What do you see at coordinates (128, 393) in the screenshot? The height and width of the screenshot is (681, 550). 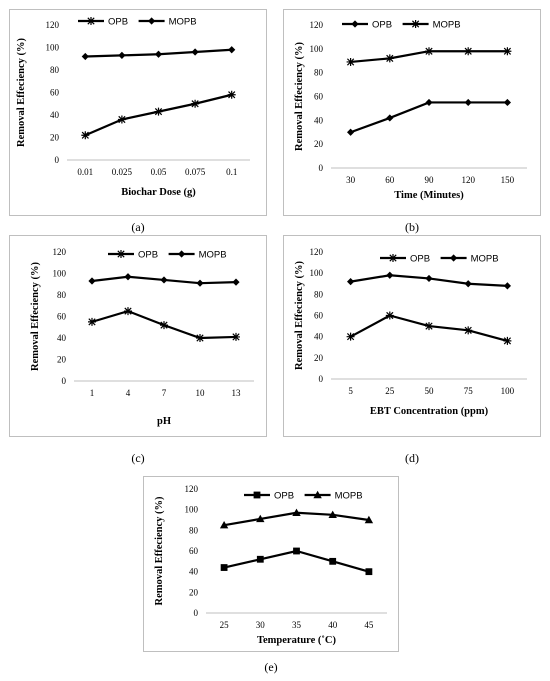 I see `x-tick-label: 4` at bounding box center [128, 393].